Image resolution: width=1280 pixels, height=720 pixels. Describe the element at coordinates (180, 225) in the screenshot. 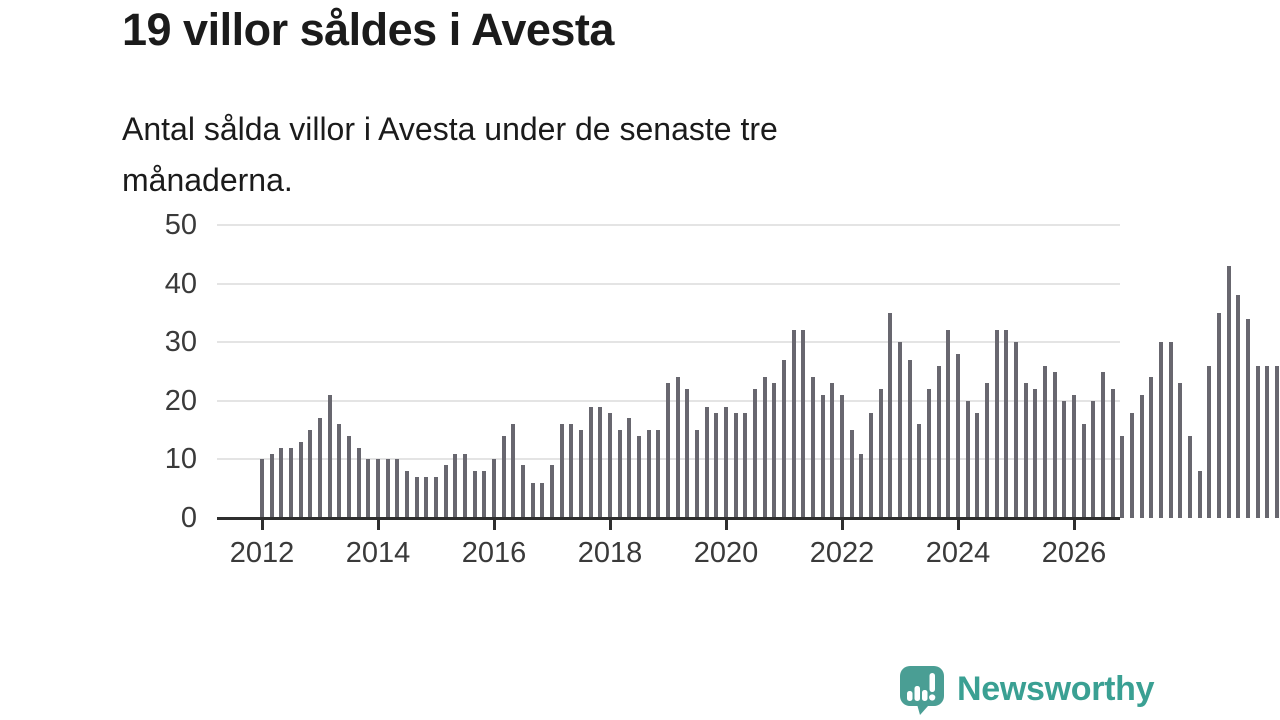

I see `y-tick-label: 50` at that location.